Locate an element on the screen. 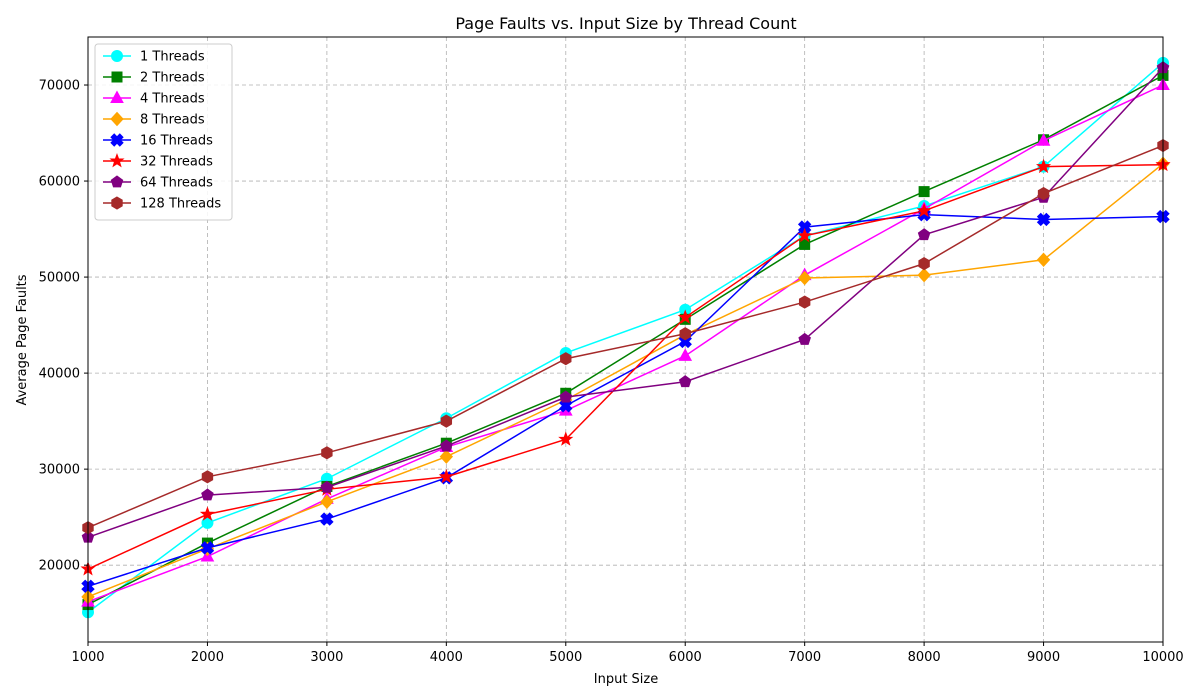 The height and width of the screenshot is (700, 1200). y-tick-label: 20000 is located at coordinates (59, 566).